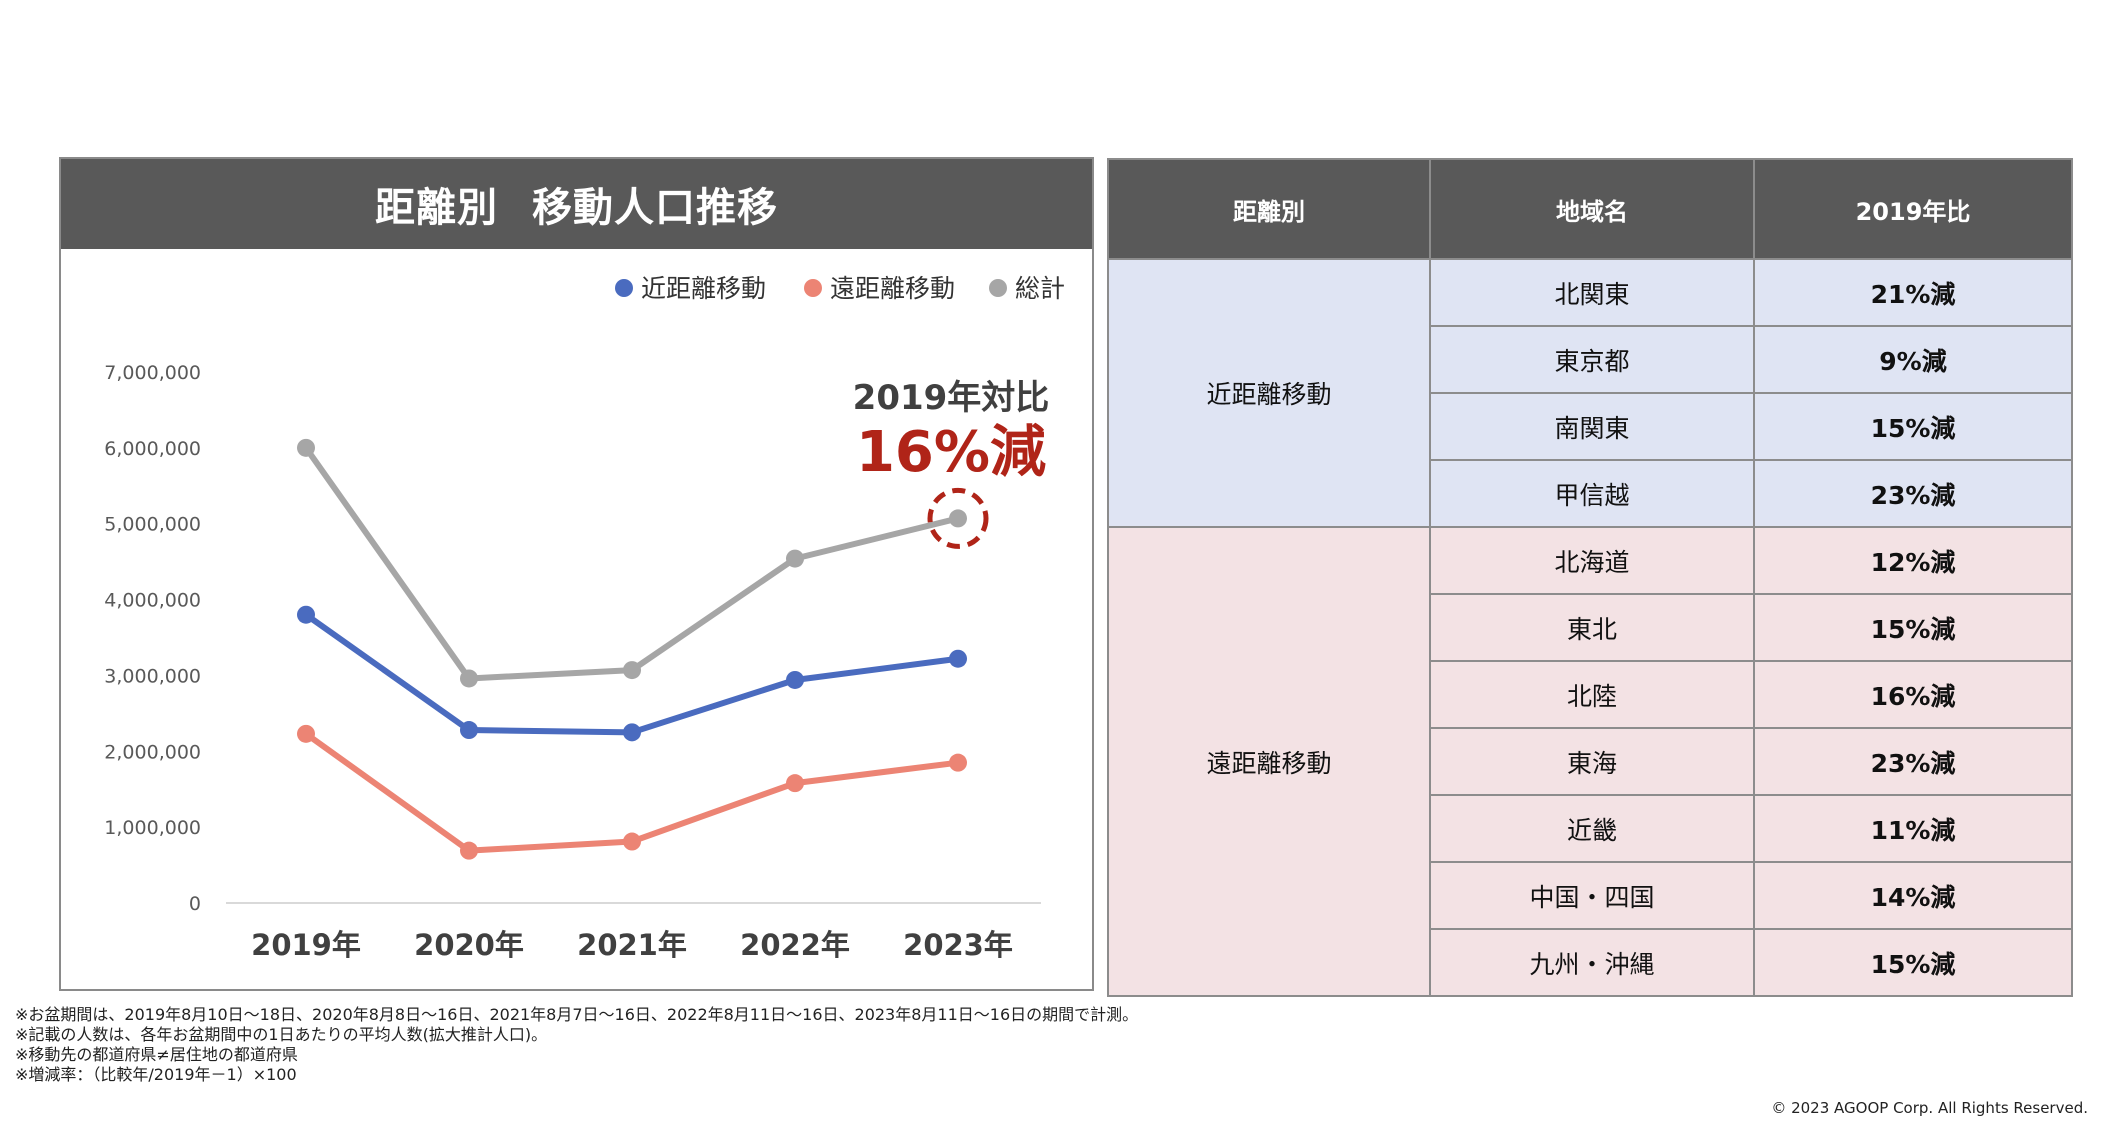 The height and width of the screenshot is (1140, 2108). I want to click on table-row: 東北 15%減, so click(1590, 627).